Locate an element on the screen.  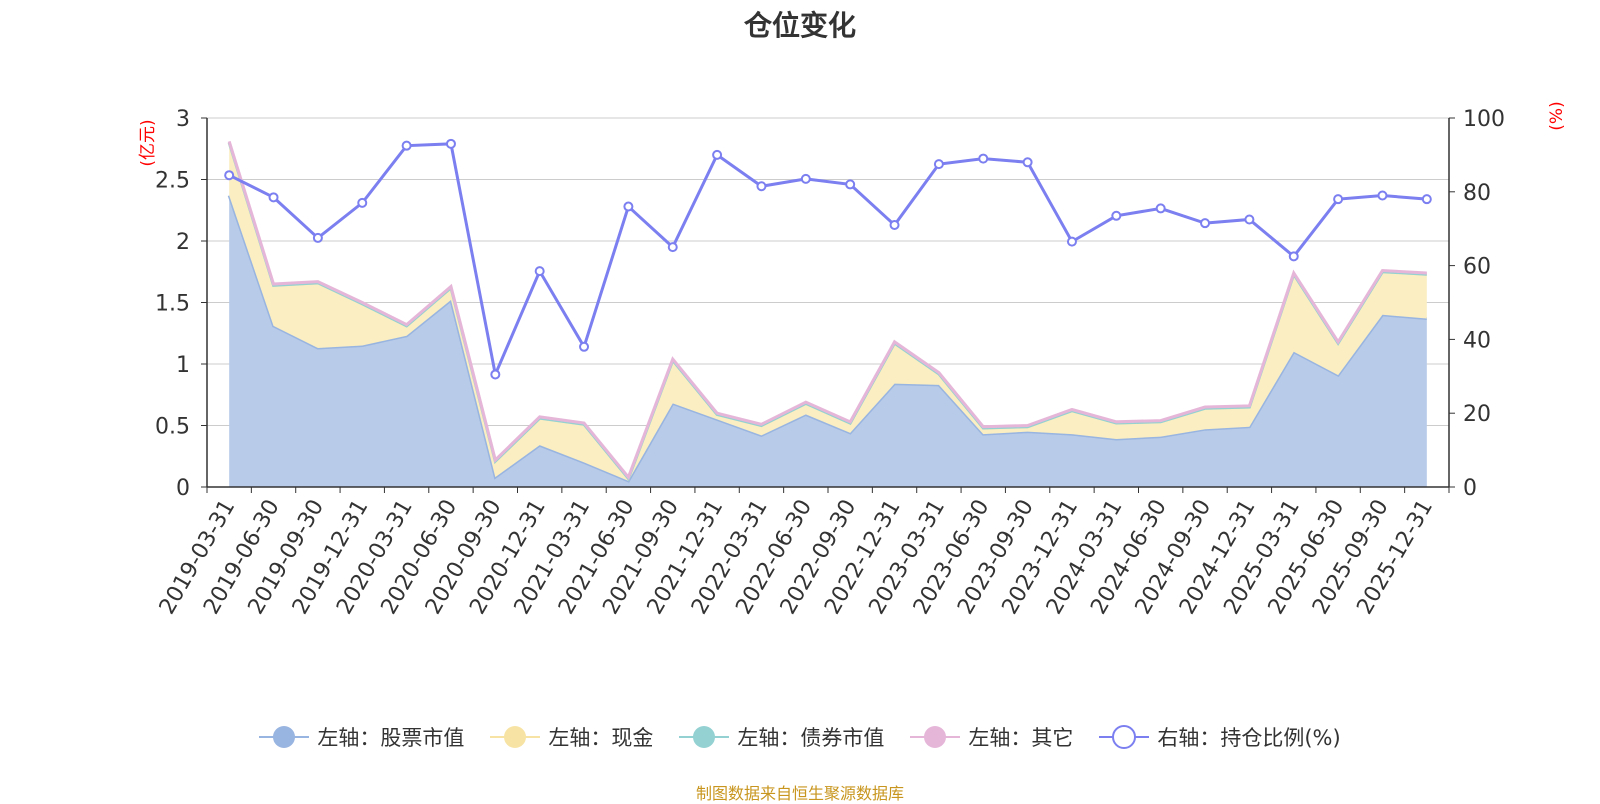
legend-stock-icon is located at coordinates (284, 737).